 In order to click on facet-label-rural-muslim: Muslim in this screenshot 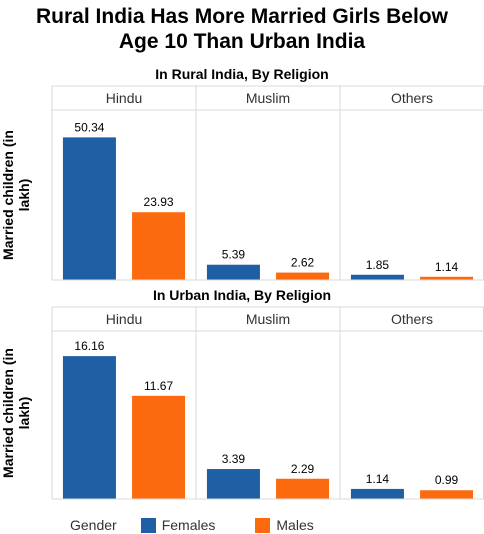, I will do `click(268, 98)`.